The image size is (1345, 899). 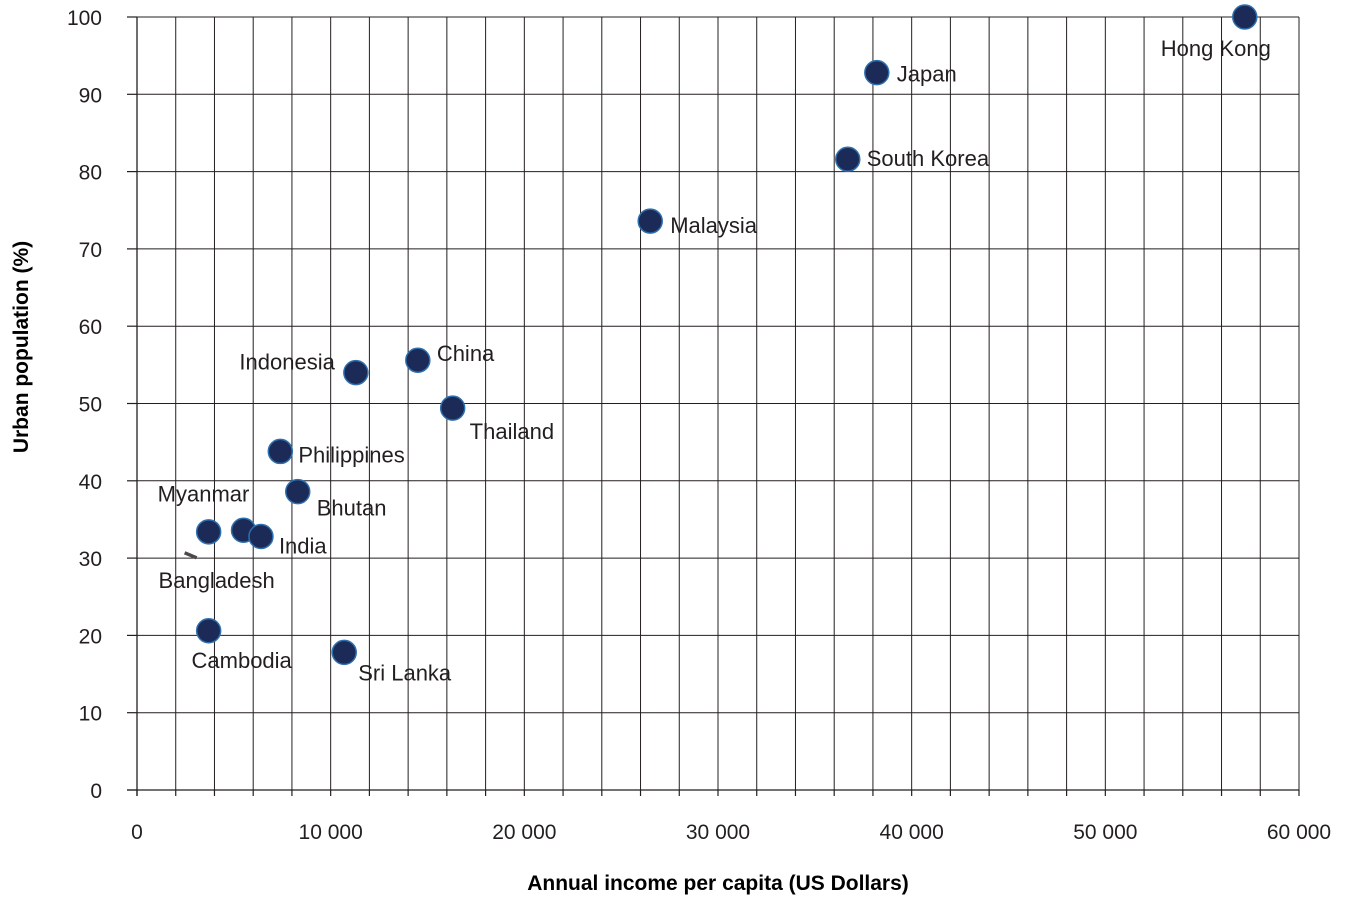 I want to click on x-tick-label: 50 000, so click(x=1105, y=832).